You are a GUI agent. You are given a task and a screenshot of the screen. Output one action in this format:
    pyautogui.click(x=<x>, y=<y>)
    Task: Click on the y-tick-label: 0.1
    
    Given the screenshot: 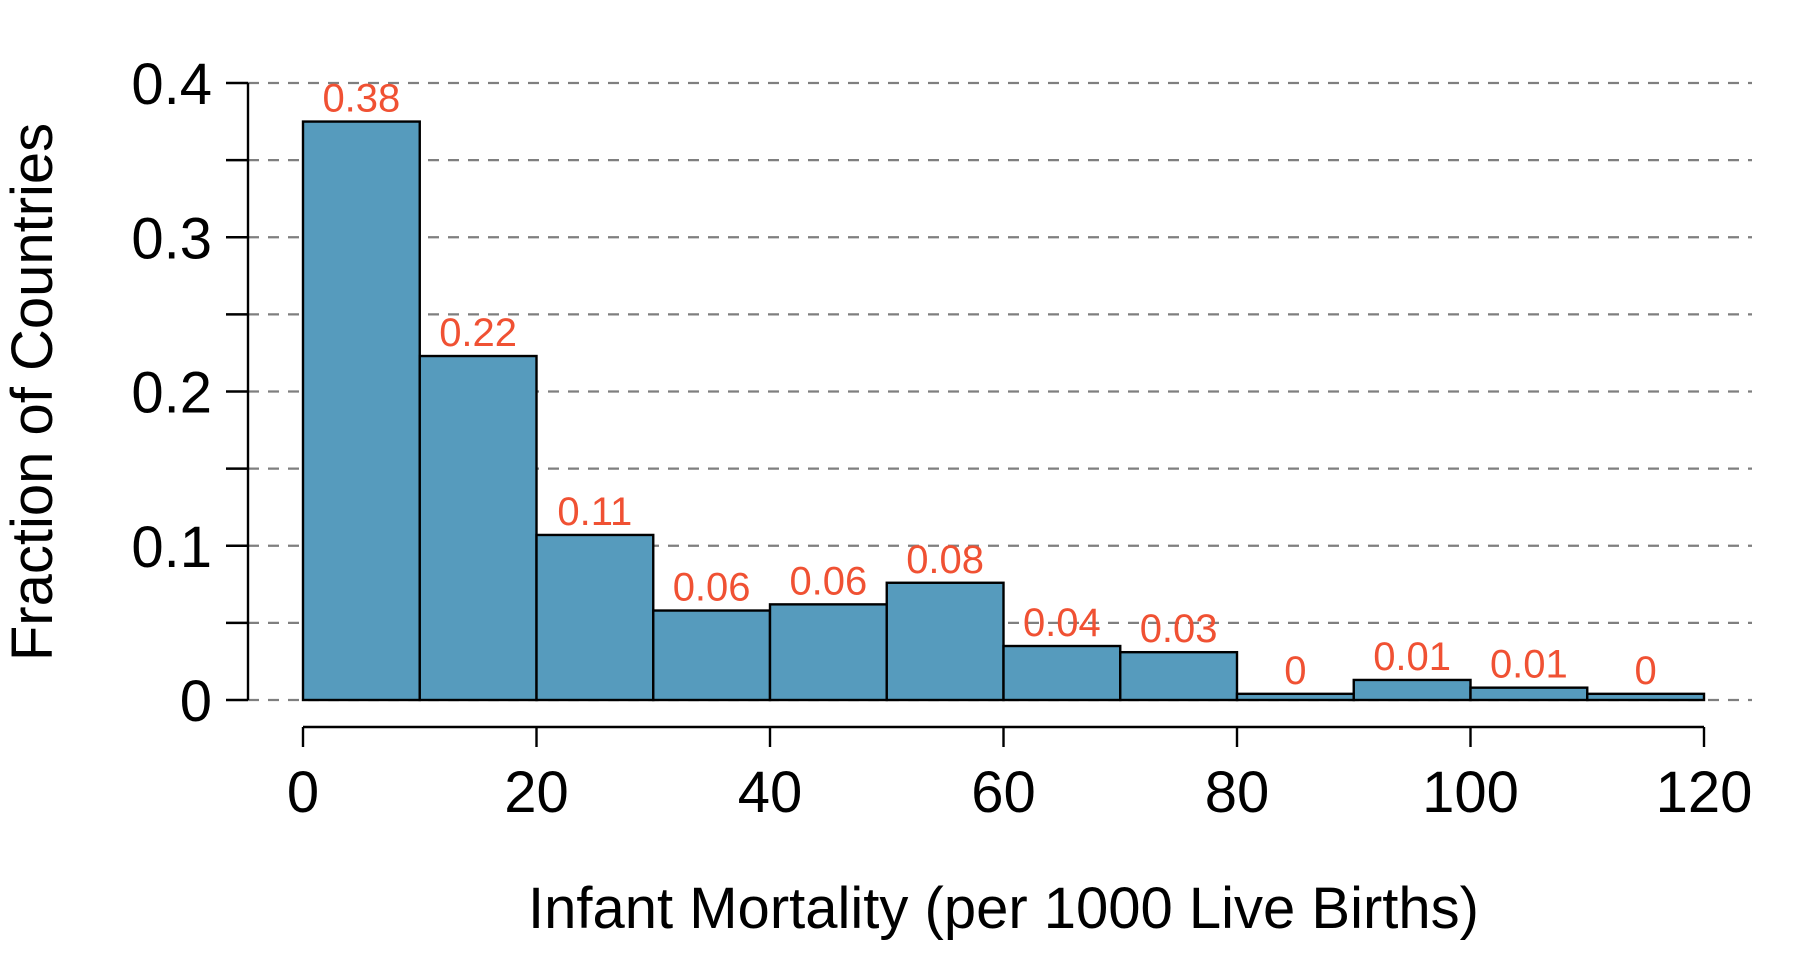 What is the action you would take?
    pyautogui.click(x=171, y=547)
    